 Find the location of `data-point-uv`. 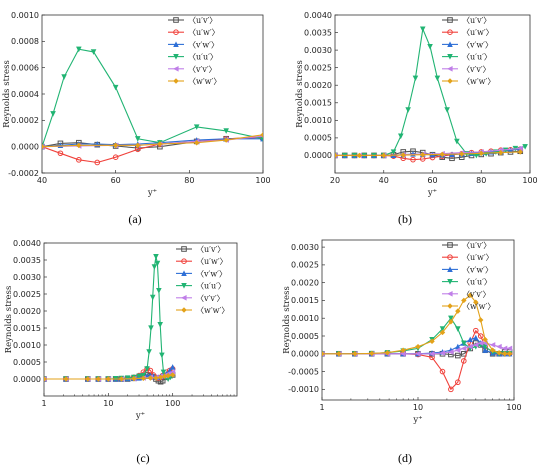

data-point-uv is located at coordinates (458, 355).